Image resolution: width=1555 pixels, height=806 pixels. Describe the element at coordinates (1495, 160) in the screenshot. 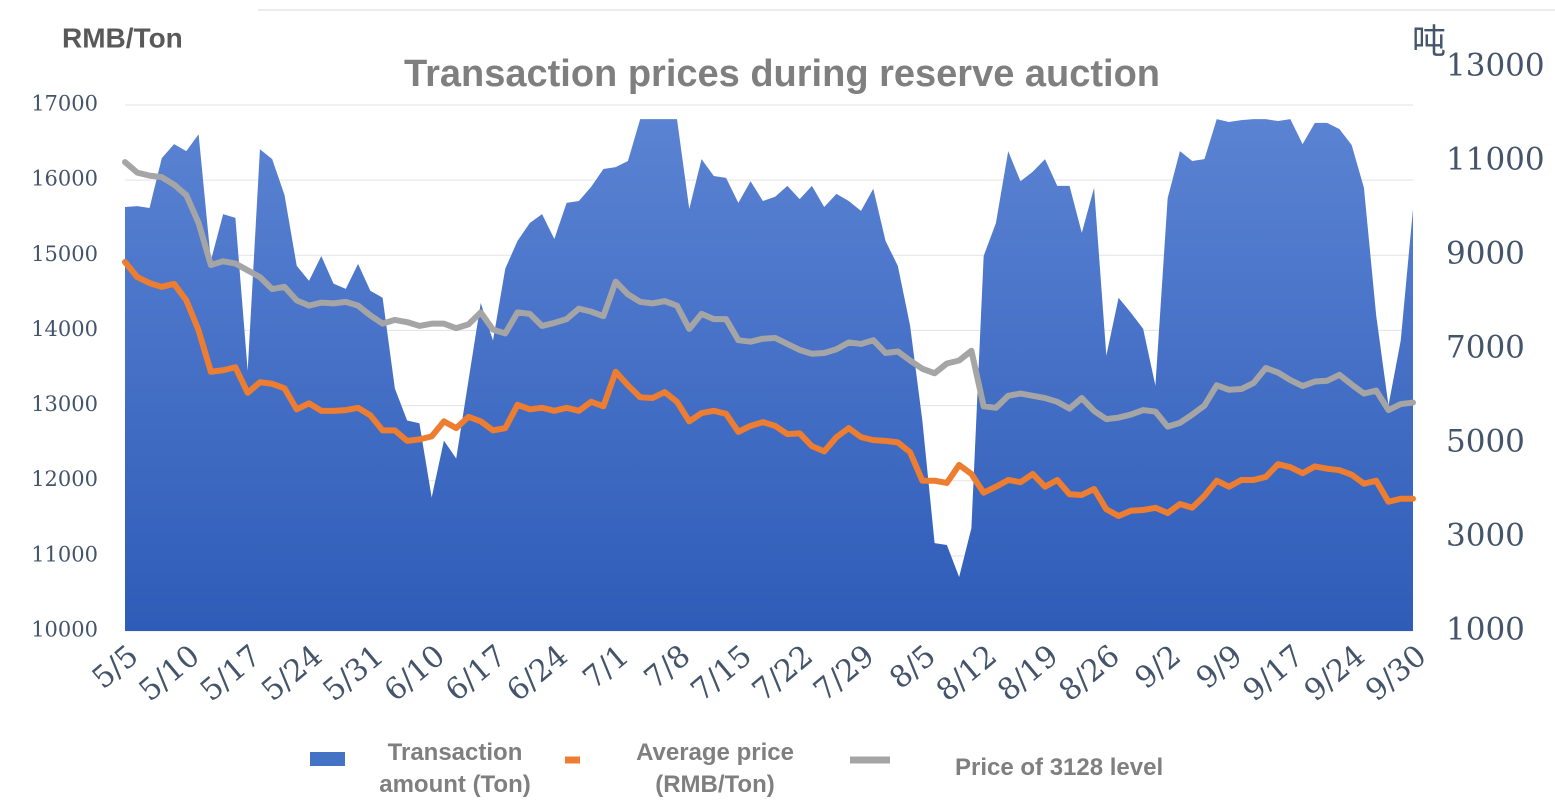

I see `y2-tick-label: 11000` at that location.